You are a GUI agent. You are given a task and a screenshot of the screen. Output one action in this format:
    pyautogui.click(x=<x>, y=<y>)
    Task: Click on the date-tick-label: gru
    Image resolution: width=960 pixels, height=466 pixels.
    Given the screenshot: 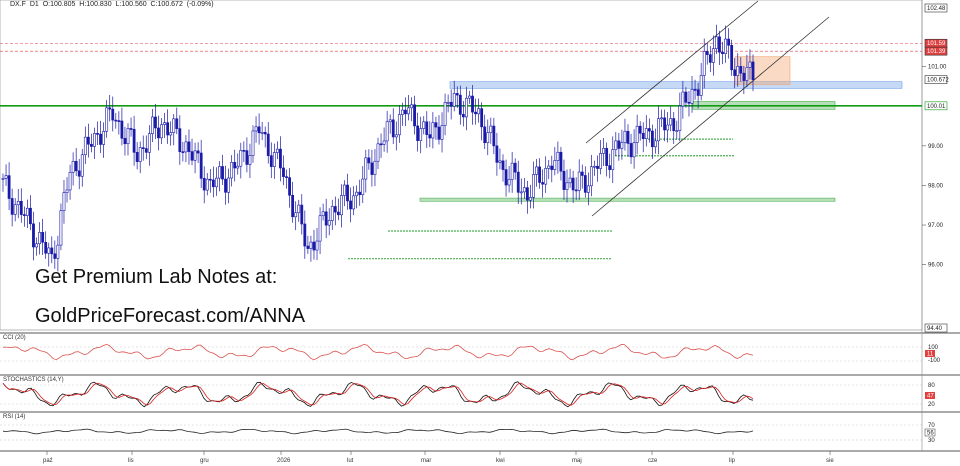 What is the action you would take?
    pyautogui.click(x=204, y=461)
    